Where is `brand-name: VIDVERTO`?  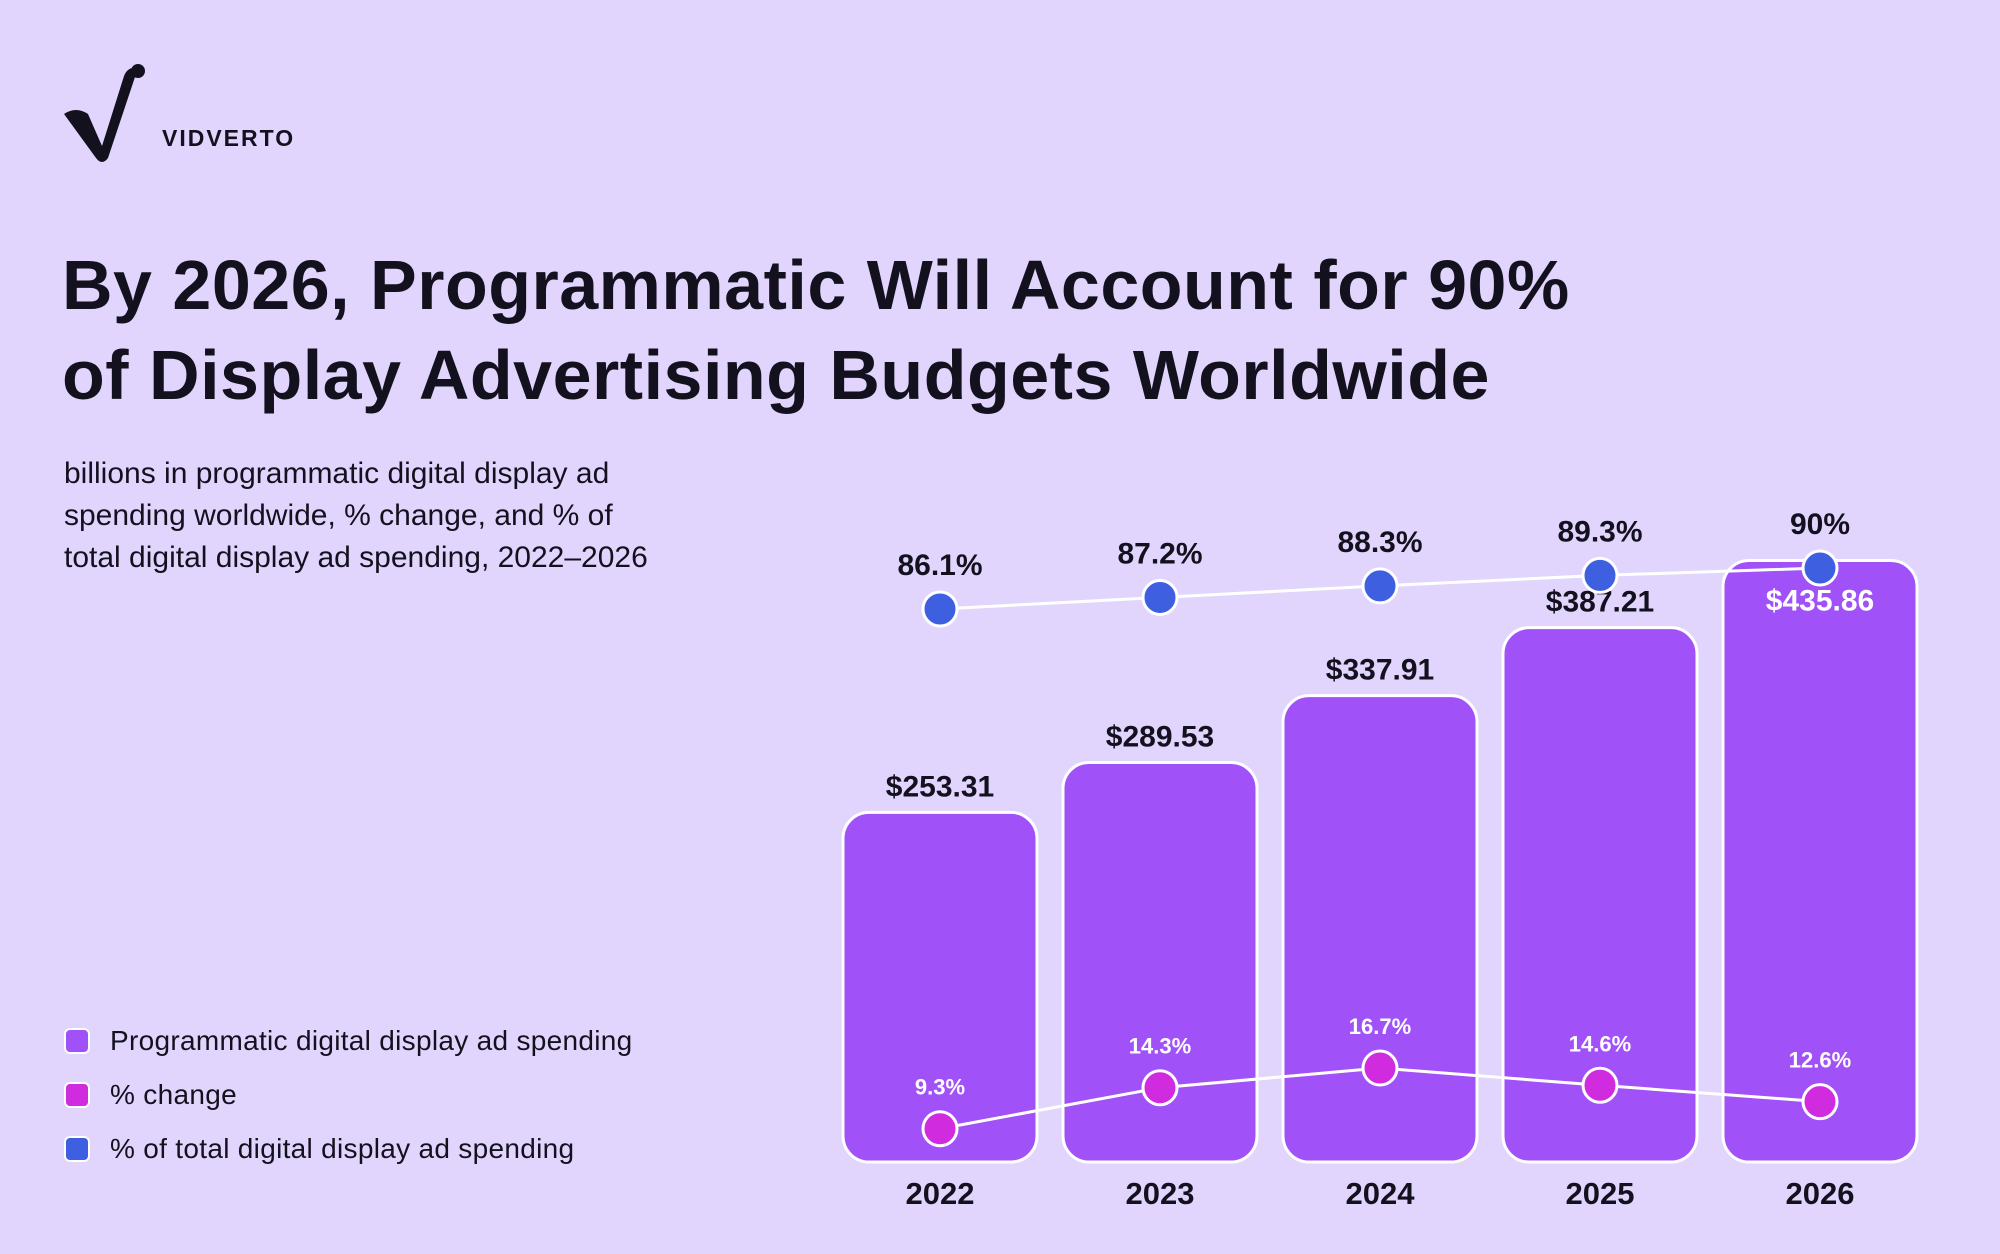 brand-name: VIDVERTO is located at coordinates (229, 138).